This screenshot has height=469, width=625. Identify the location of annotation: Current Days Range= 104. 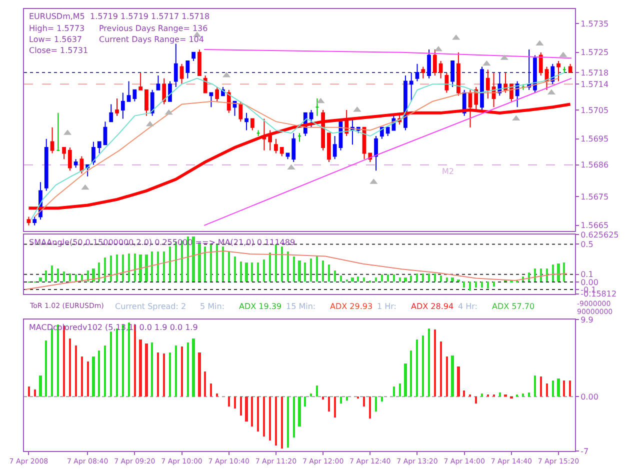
(151, 39).